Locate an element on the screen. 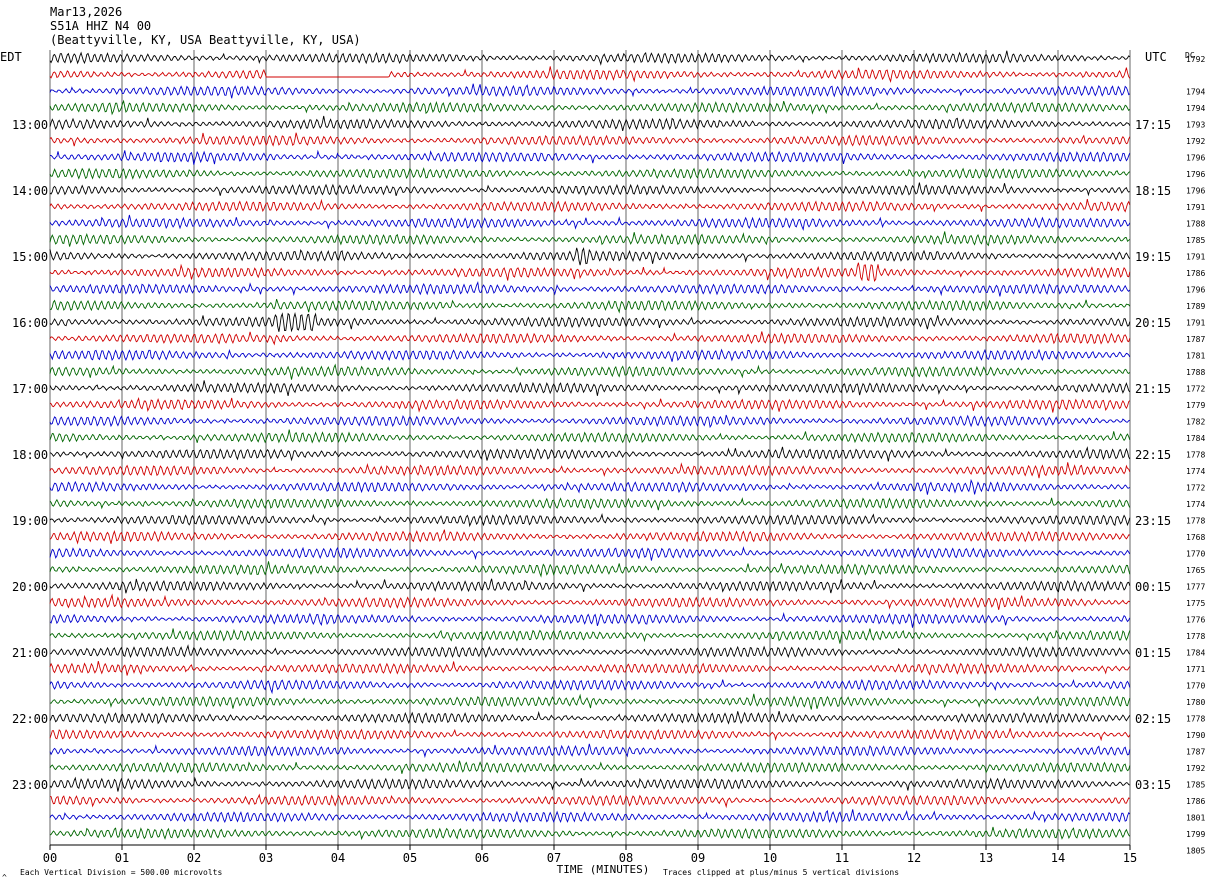  left-hour-label: 21:00 is located at coordinates (30, 653).